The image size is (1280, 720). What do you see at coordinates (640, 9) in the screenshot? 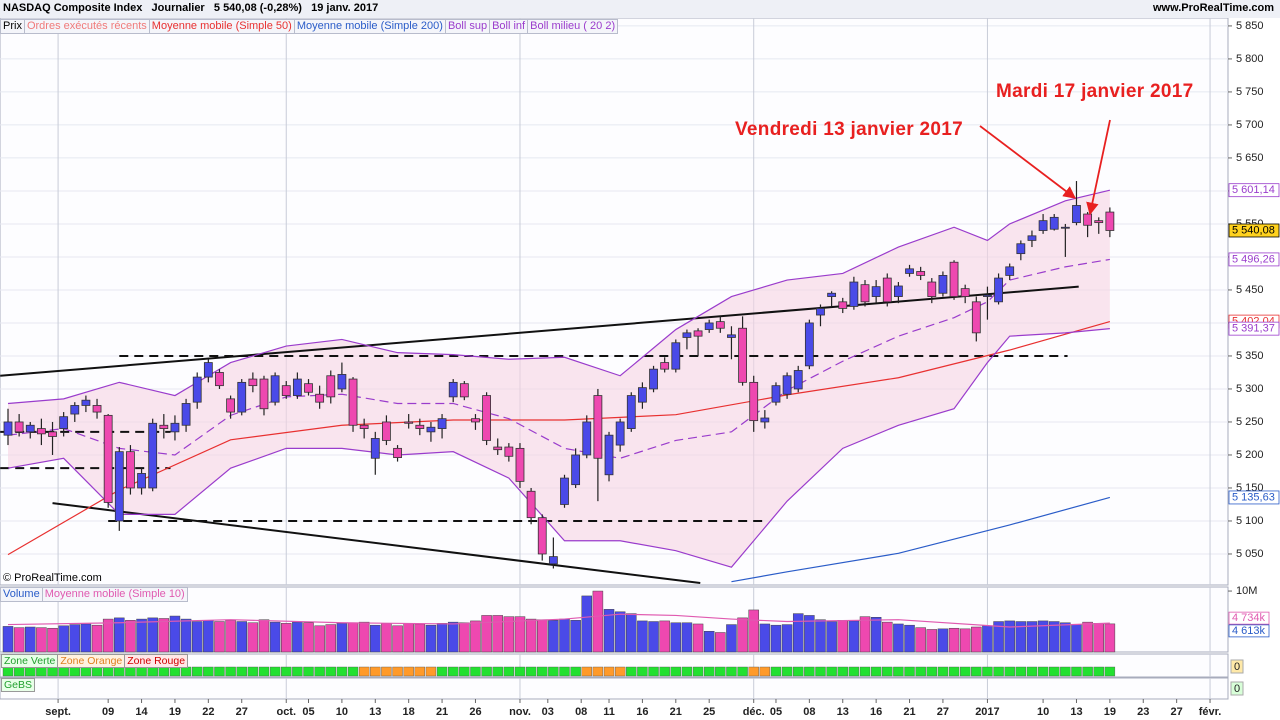
I see `header-bg` at bounding box center [640, 9].